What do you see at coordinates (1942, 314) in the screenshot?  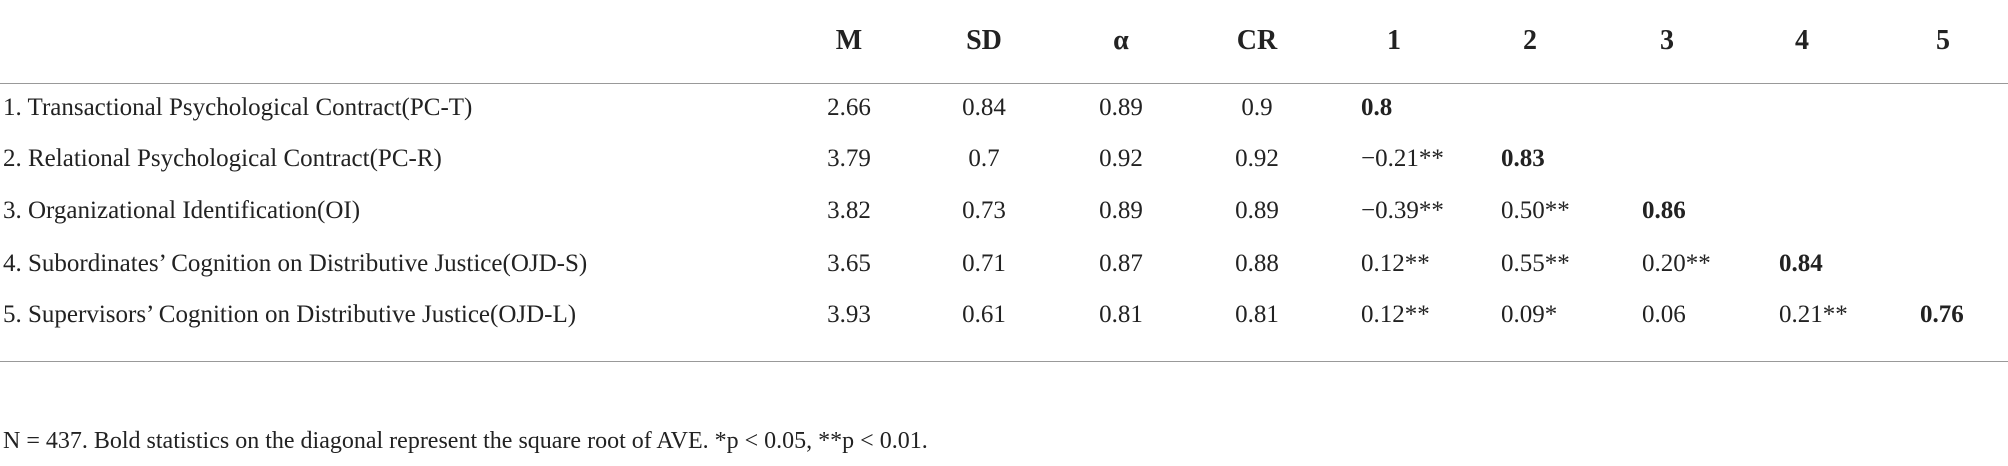 I see `table-cell: 0.76` at bounding box center [1942, 314].